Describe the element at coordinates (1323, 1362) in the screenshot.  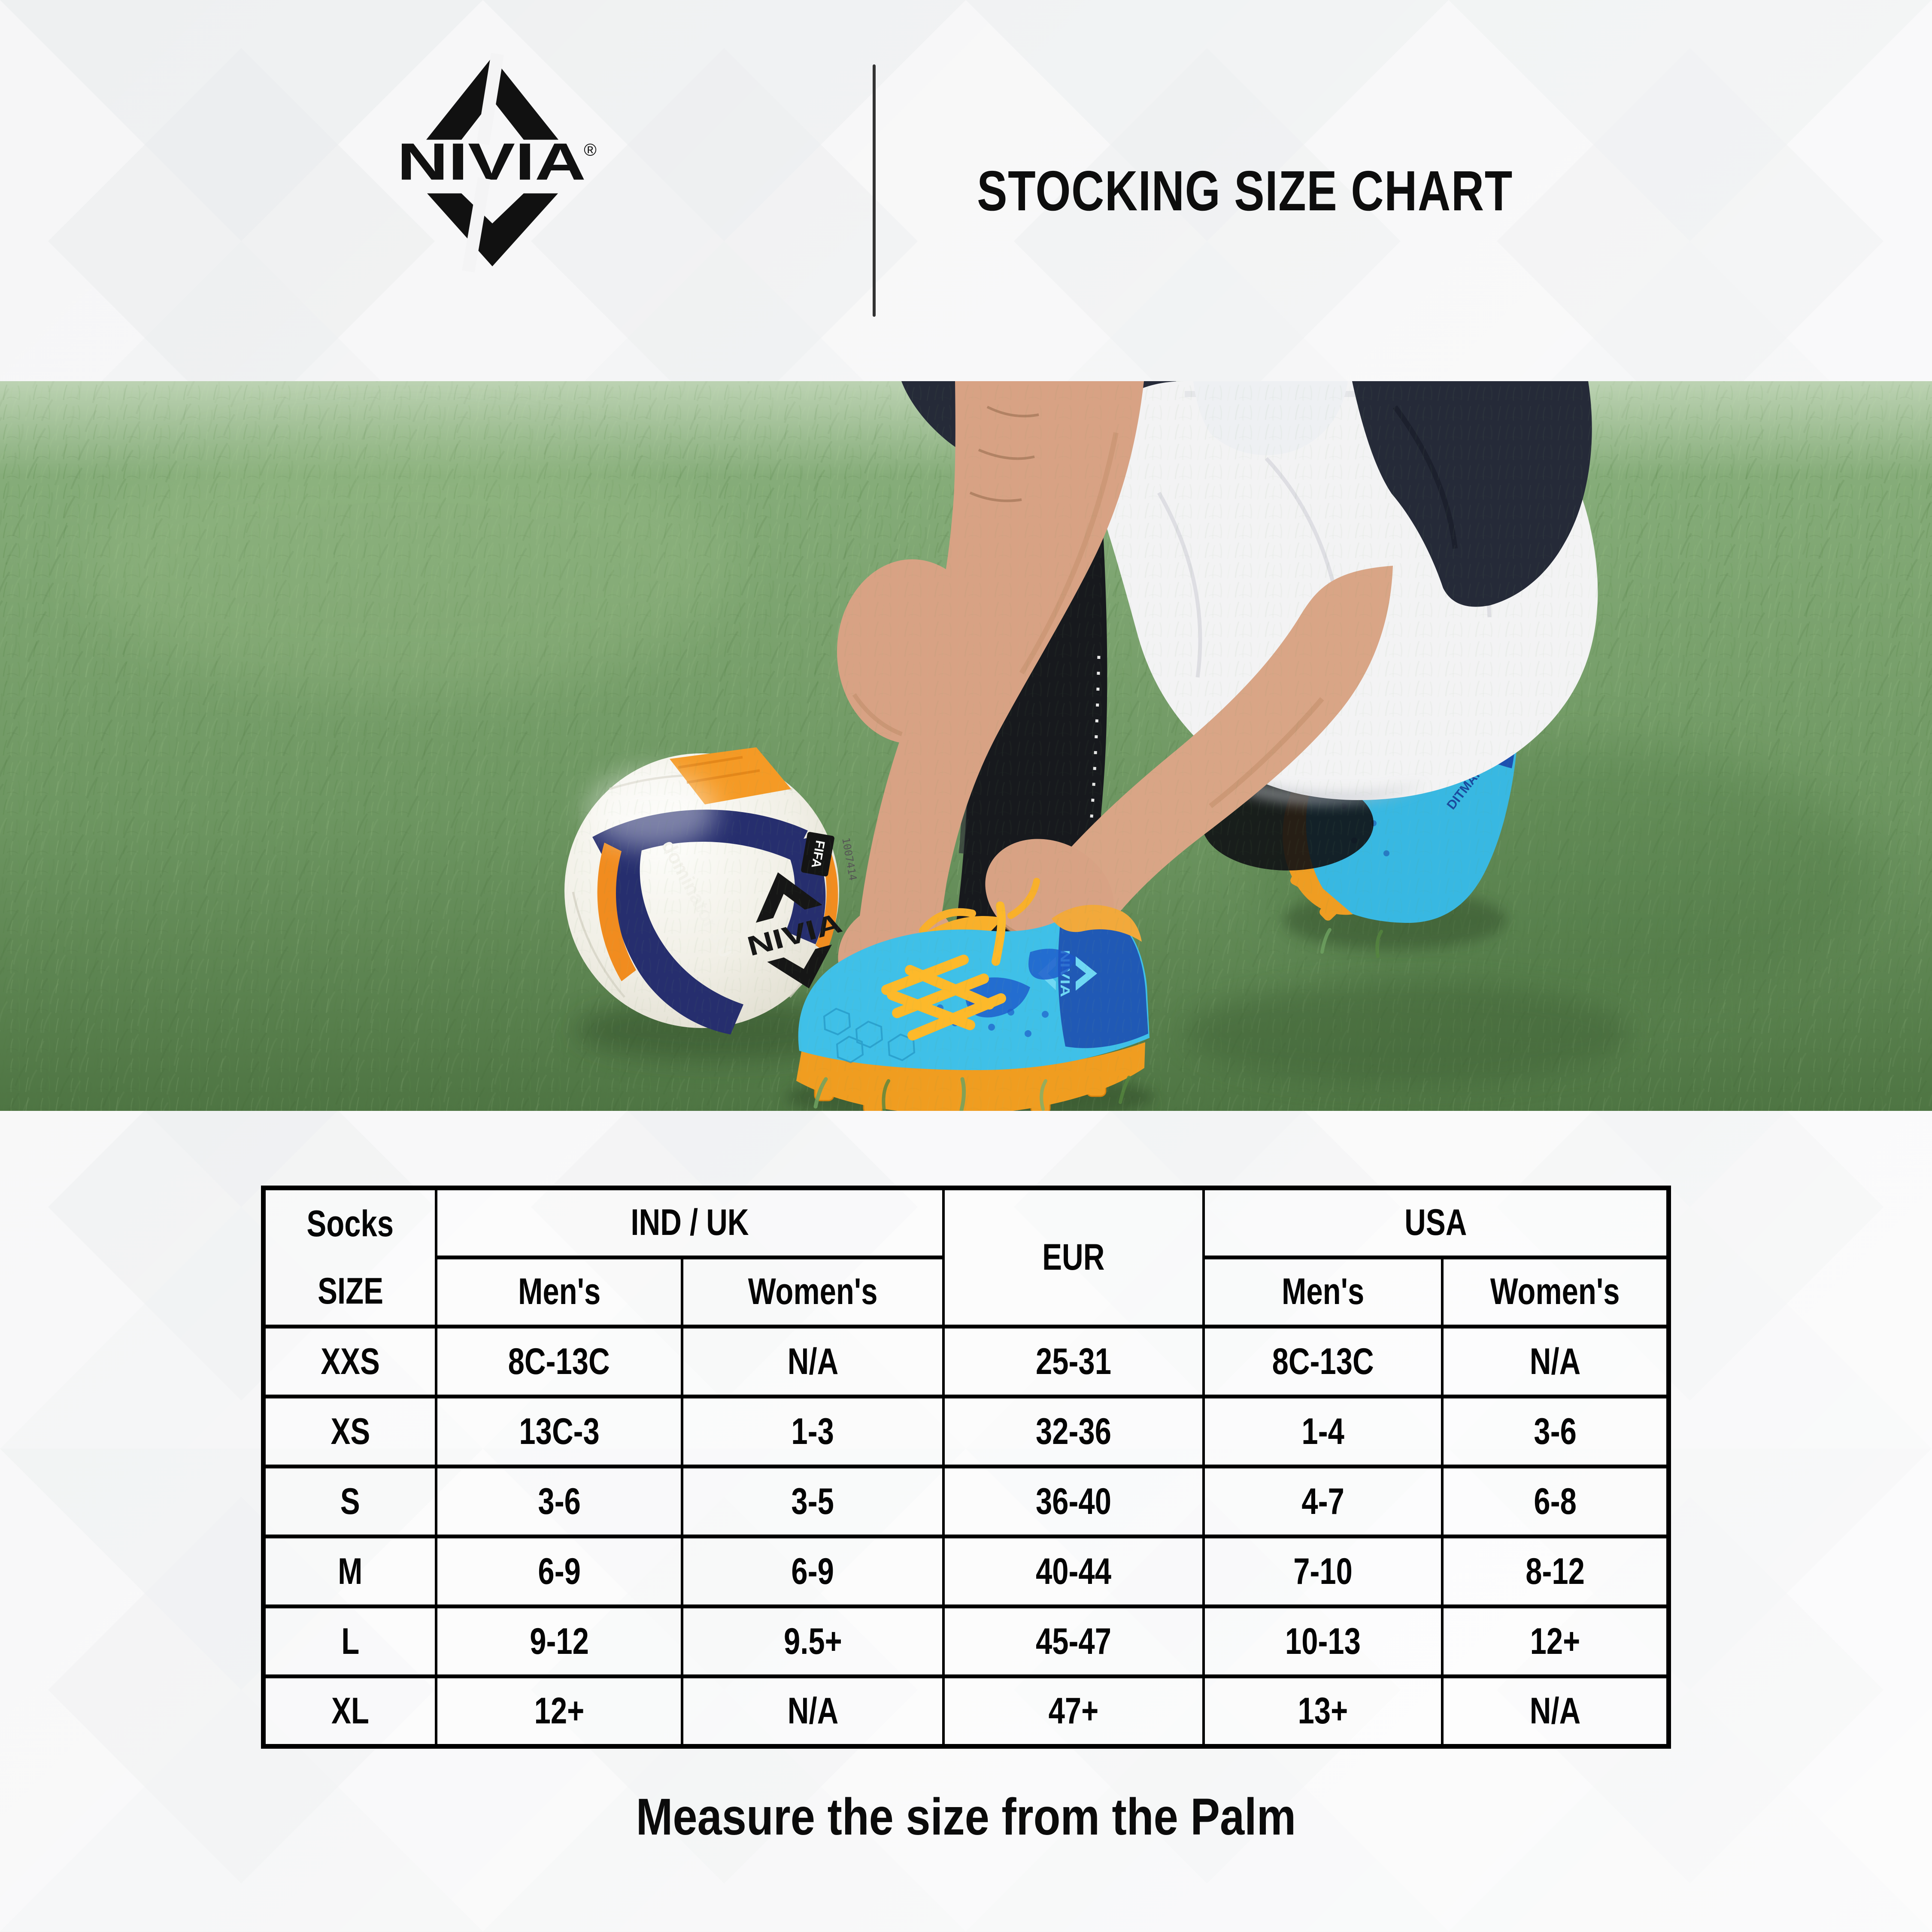
I see `usa-men-cell: 8C-13C` at that location.